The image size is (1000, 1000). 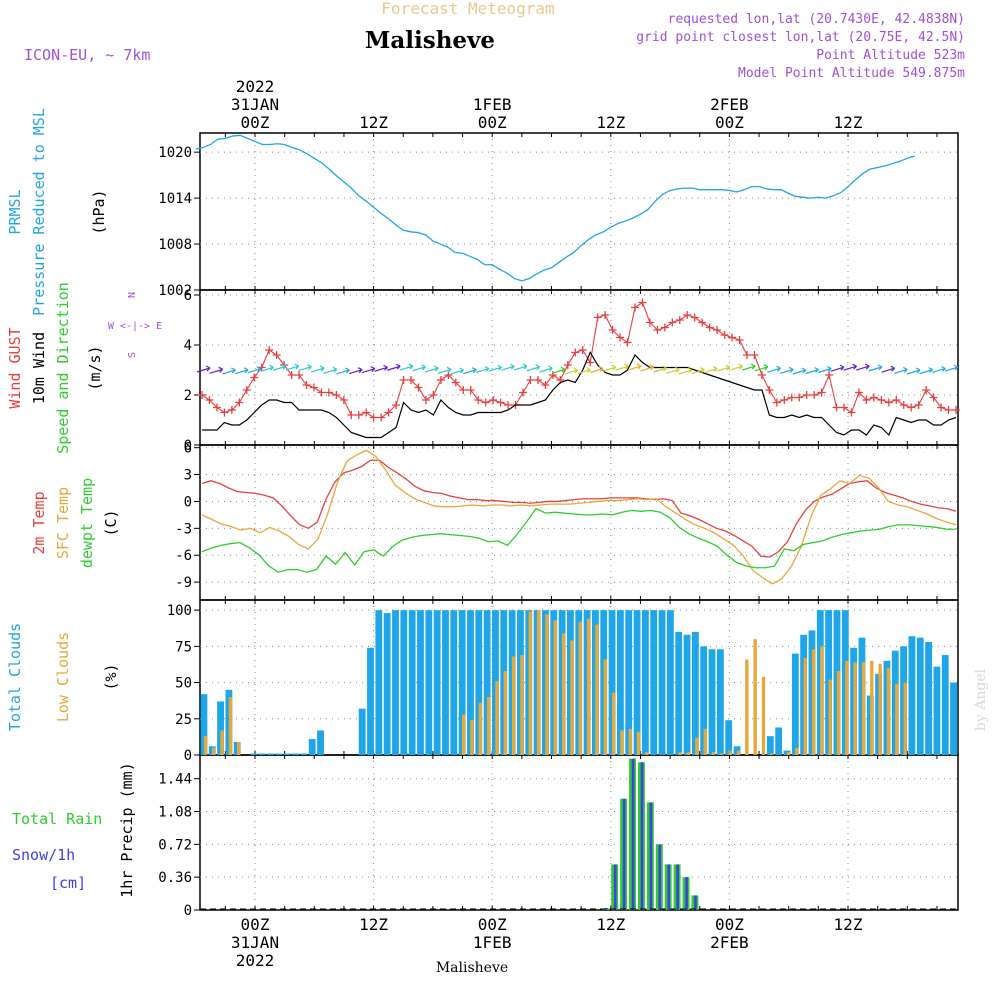 I want to click on temp-sfc-line, so click(x=579, y=517).